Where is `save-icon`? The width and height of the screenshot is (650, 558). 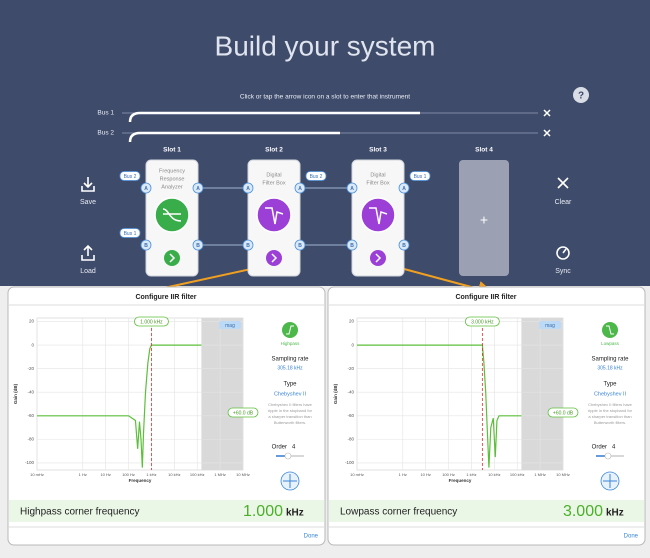 save-icon is located at coordinates (88, 184).